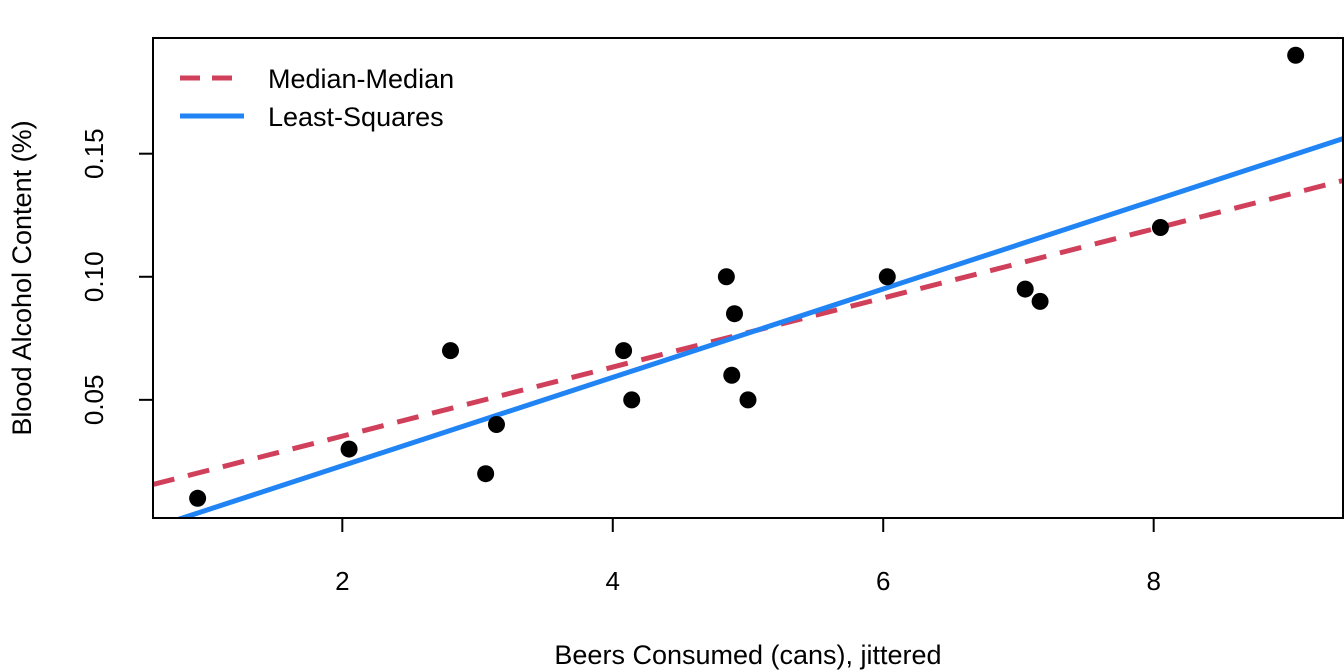  What do you see at coordinates (342, 581) in the screenshot?
I see `x-tick-label: 2` at bounding box center [342, 581].